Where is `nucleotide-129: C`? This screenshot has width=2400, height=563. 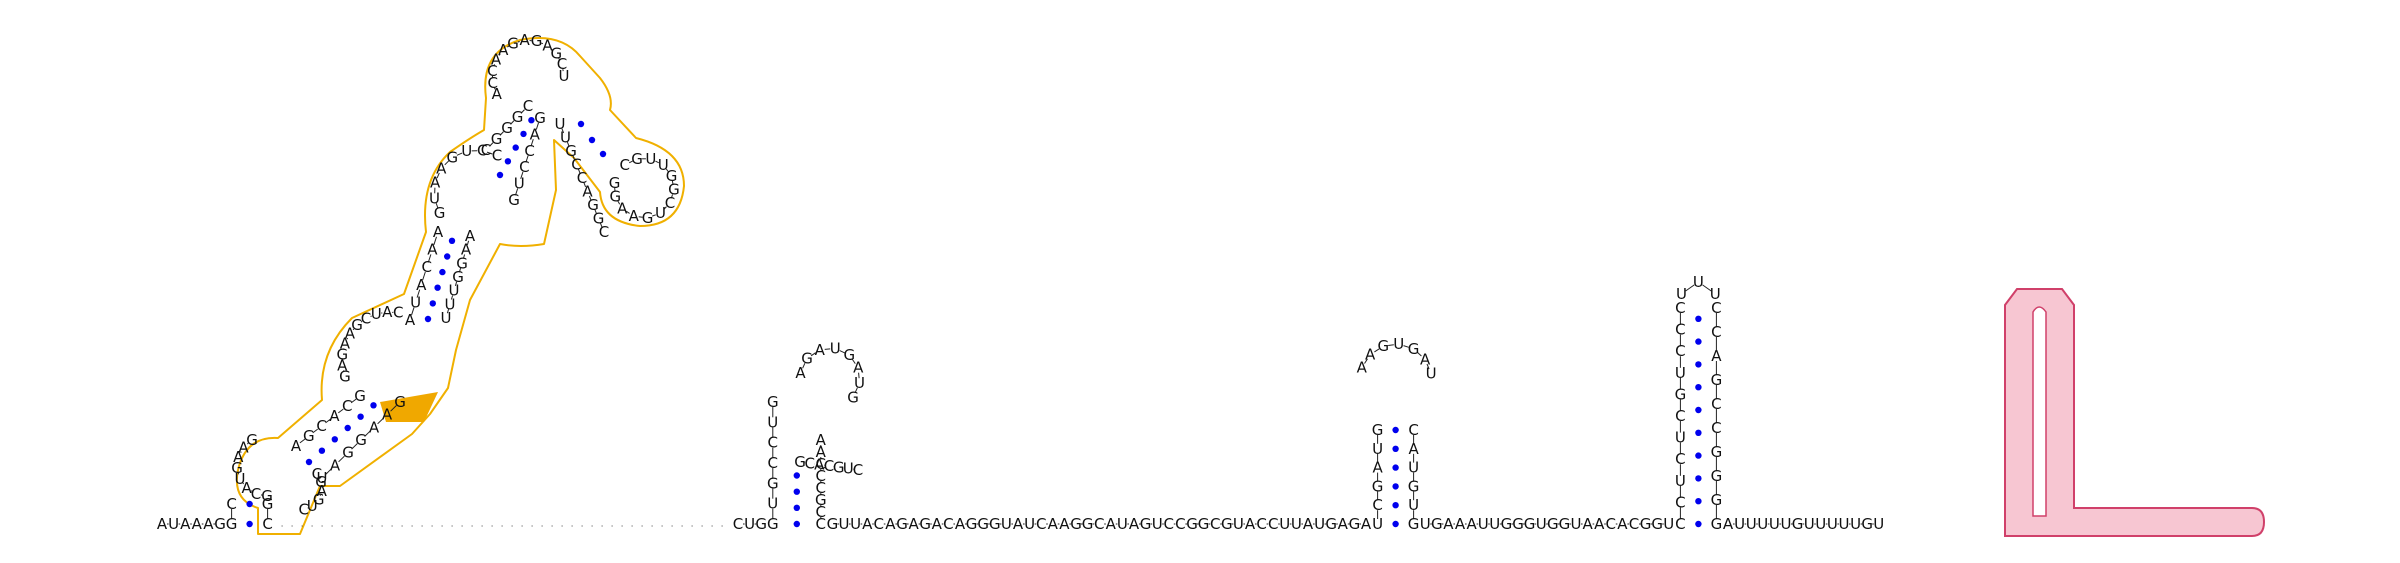
nucleotide-129: C is located at coordinates (821, 464).